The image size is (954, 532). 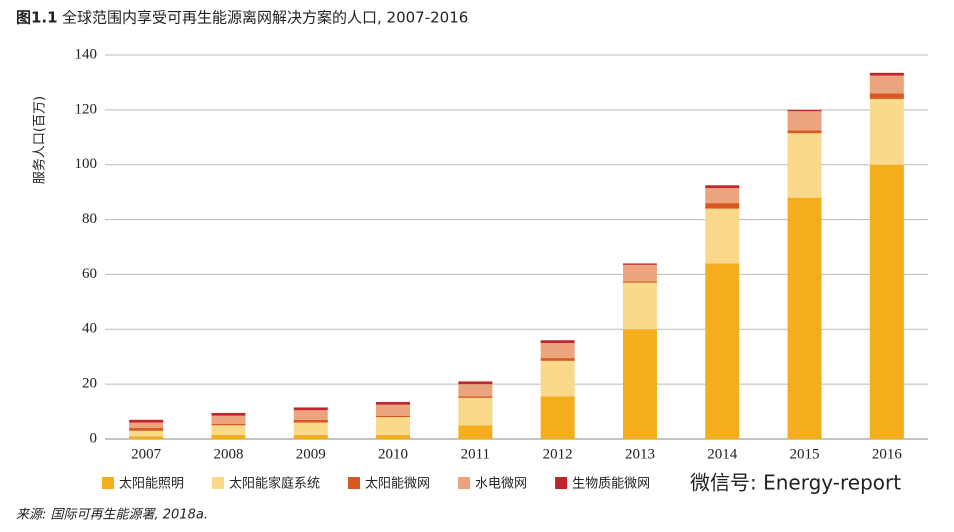 What do you see at coordinates (40, 140) in the screenshot?
I see `y-axis-label: 服务人口(百万)` at bounding box center [40, 140].